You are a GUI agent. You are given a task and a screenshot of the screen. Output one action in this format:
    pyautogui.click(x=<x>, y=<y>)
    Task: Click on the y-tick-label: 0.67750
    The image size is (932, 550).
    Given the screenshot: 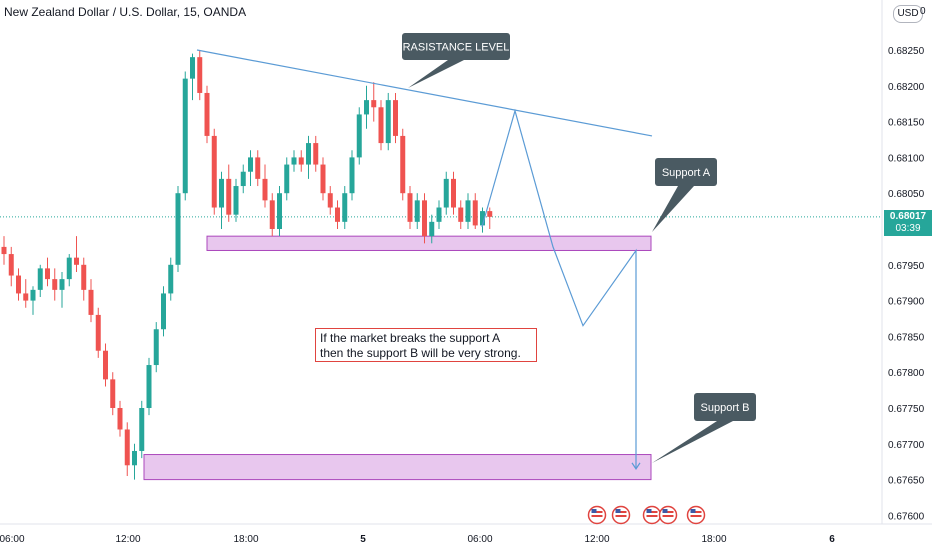 What is the action you would take?
    pyautogui.click(x=906, y=409)
    